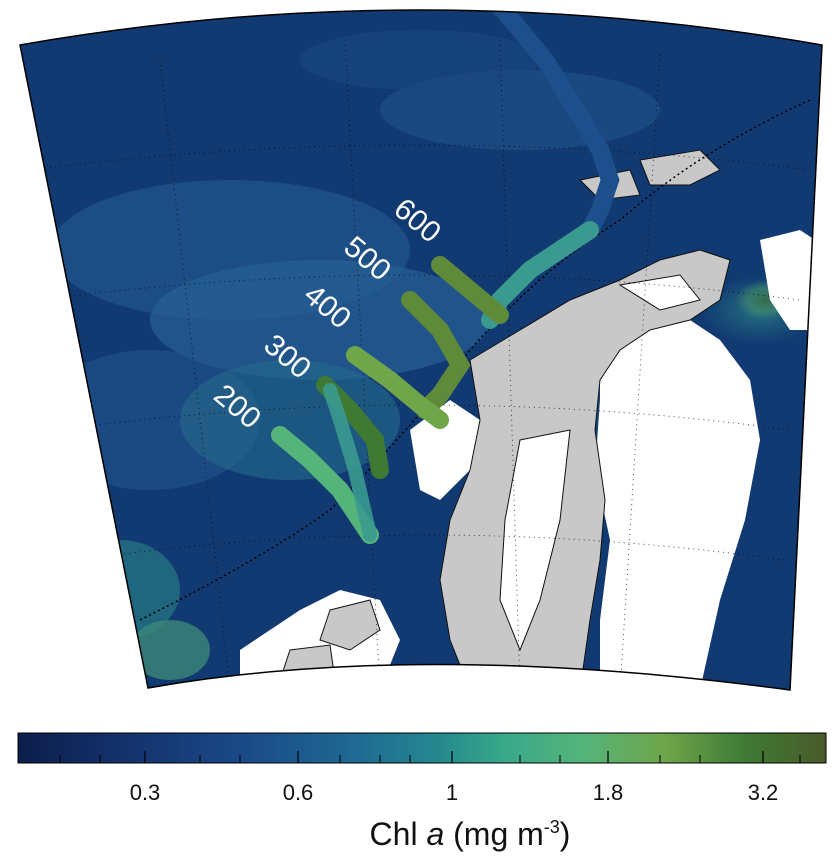  Describe the element at coordinates (452, 792) in the screenshot. I see `colorbar-tick-2: 1` at that location.